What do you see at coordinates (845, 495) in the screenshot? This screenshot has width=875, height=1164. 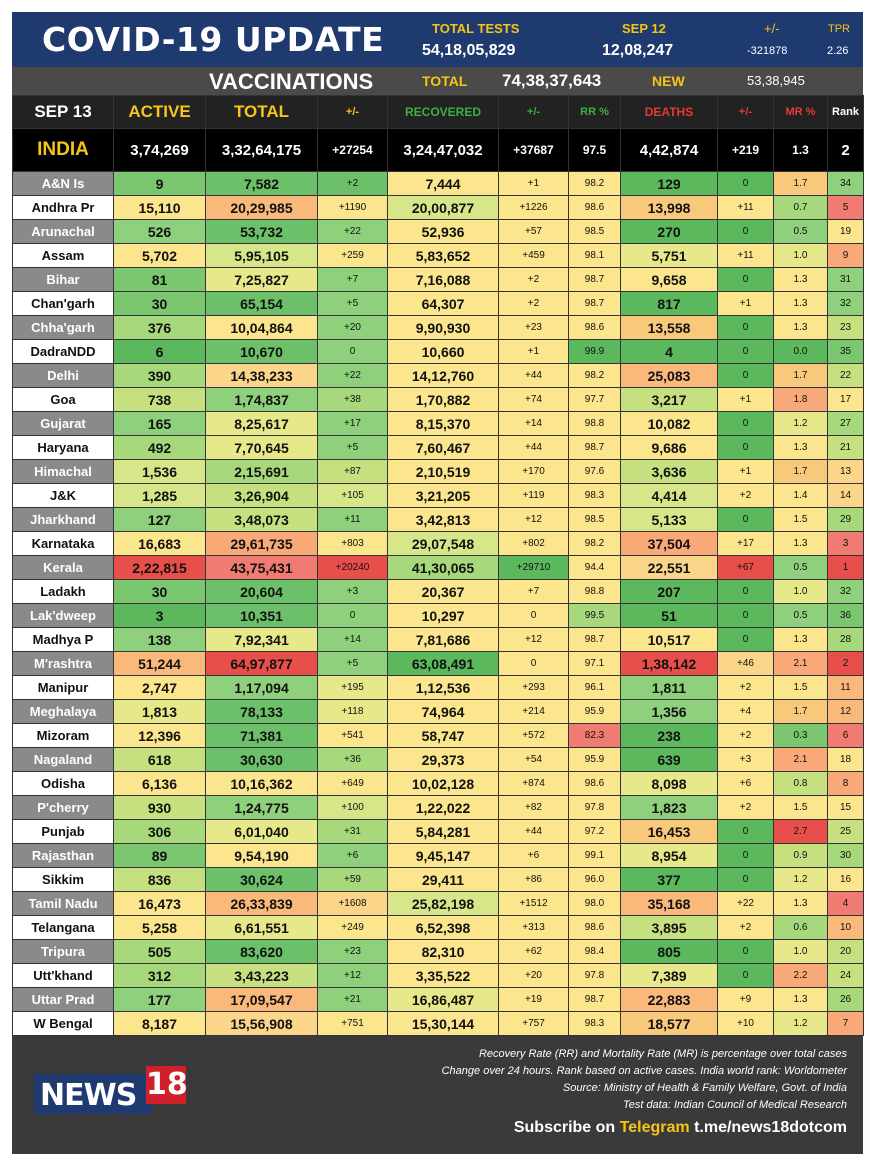 I see `table-cell: 14` at bounding box center [845, 495].